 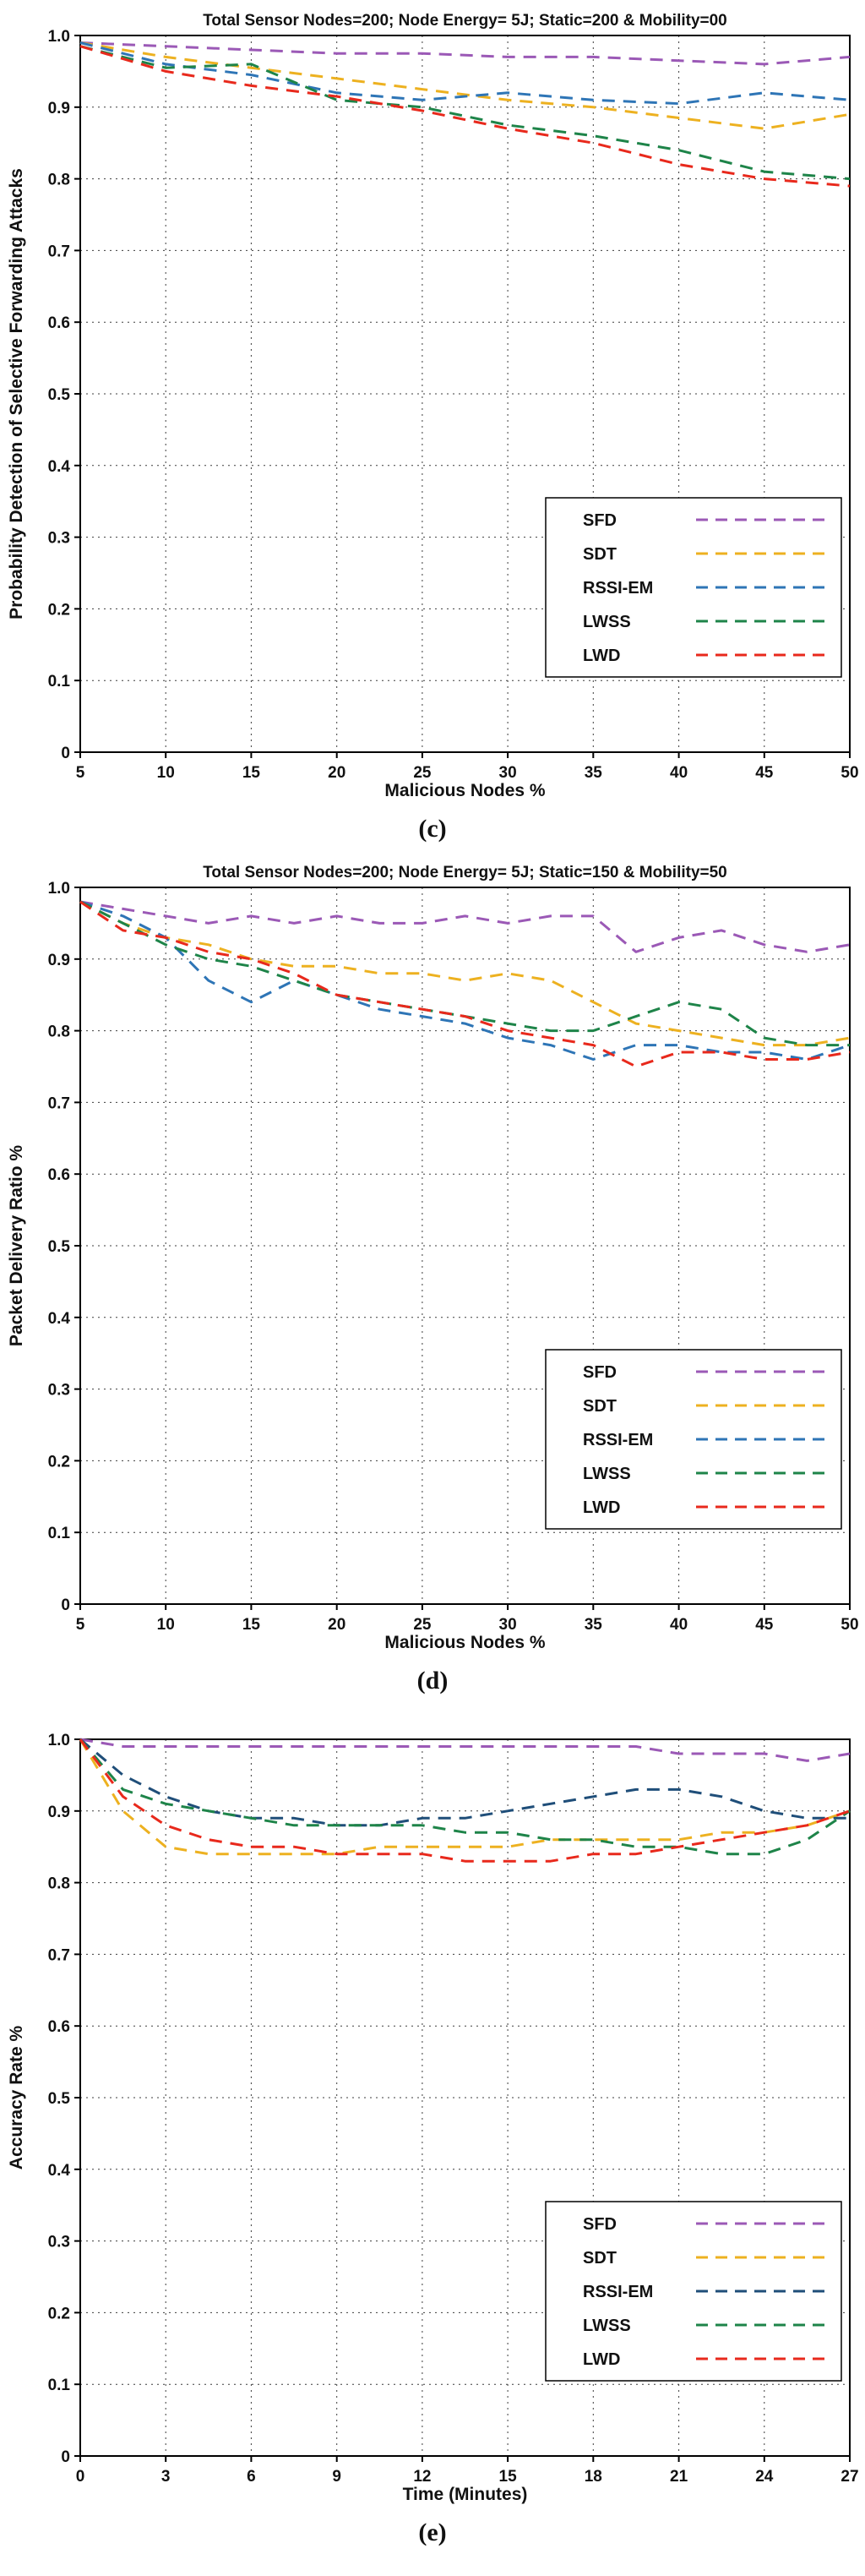 What do you see at coordinates (849, 2477) in the screenshot?
I see `svg-text: 27` at bounding box center [849, 2477].